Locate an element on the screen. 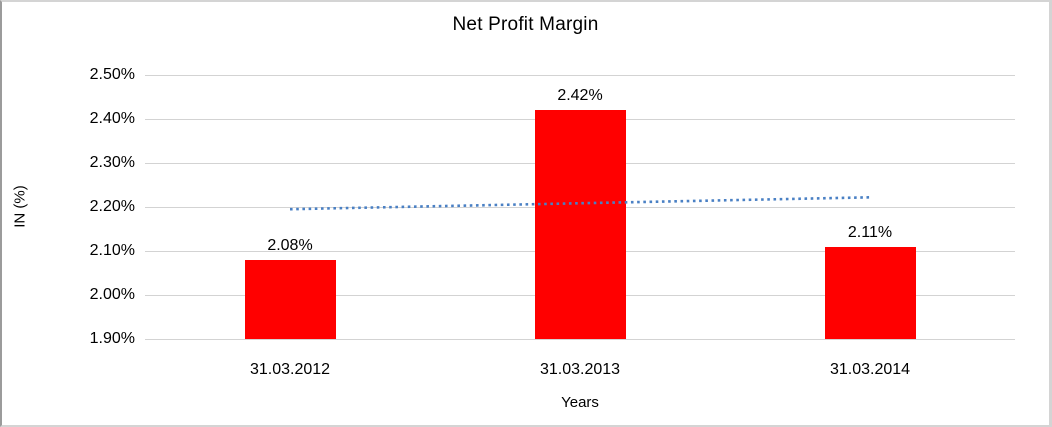 This screenshot has width=1052, height=427. y-tick-label: 2.40% is located at coordinates (112, 118).